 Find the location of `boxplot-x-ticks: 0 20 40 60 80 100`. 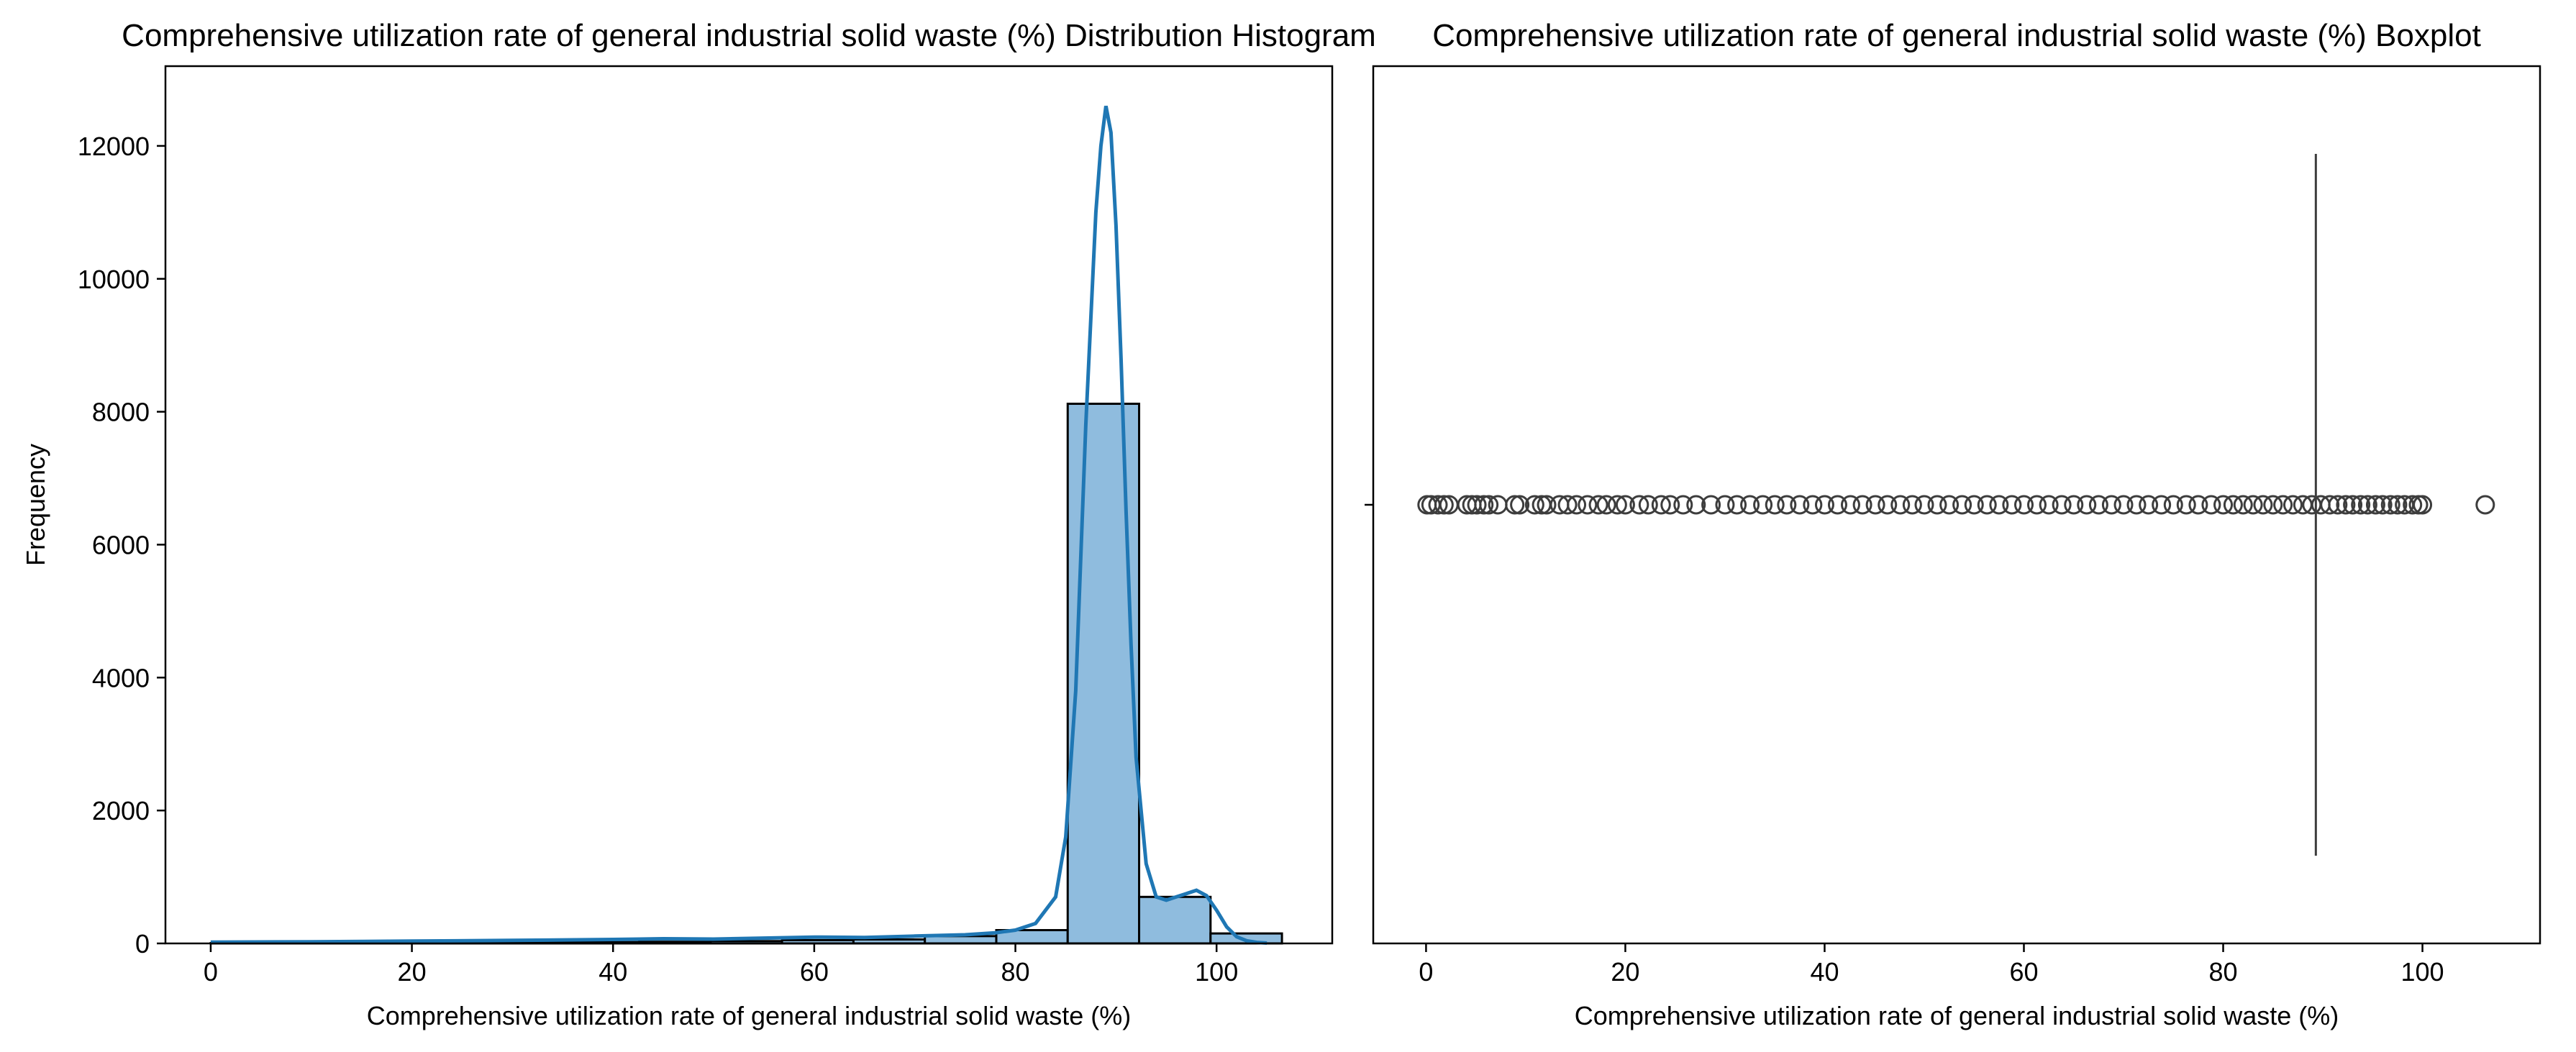

boxplot-x-ticks: 0 20 40 60 80 100 is located at coordinates (1931, 965).